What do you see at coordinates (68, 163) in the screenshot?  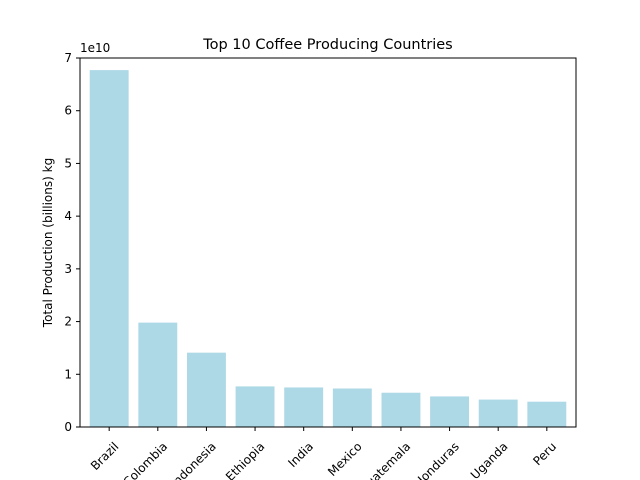 I see `y-tick-label: 5` at bounding box center [68, 163].